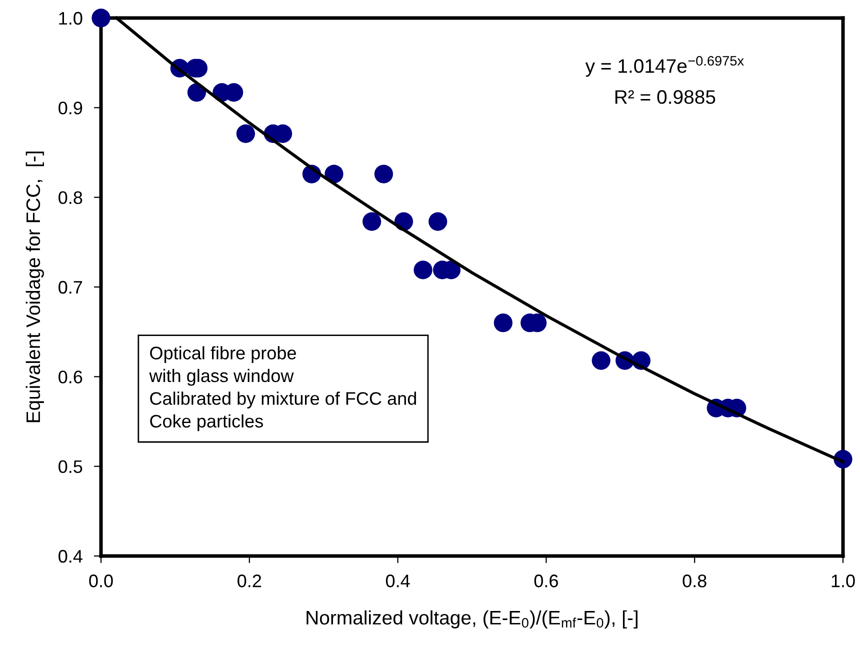 The width and height of the screenshot is (860, 656). What do you see at coordinates (70, 467) in the screenshot?
I see `y-tick-label: 0.5` at bounding box center [70, 467].